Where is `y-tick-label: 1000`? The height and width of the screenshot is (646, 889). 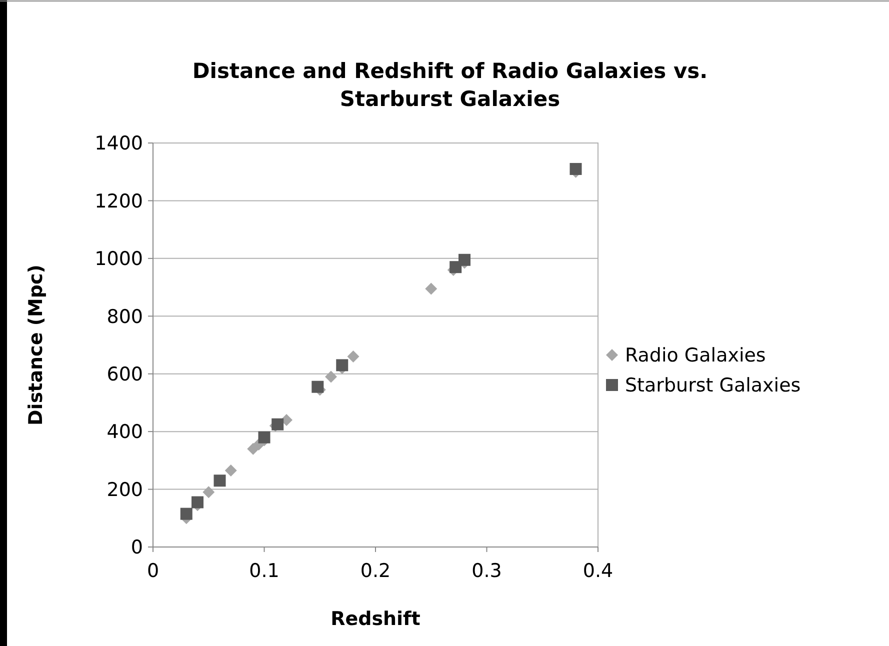
y-tick-label: 1000 is located at coordinates (118, 259).